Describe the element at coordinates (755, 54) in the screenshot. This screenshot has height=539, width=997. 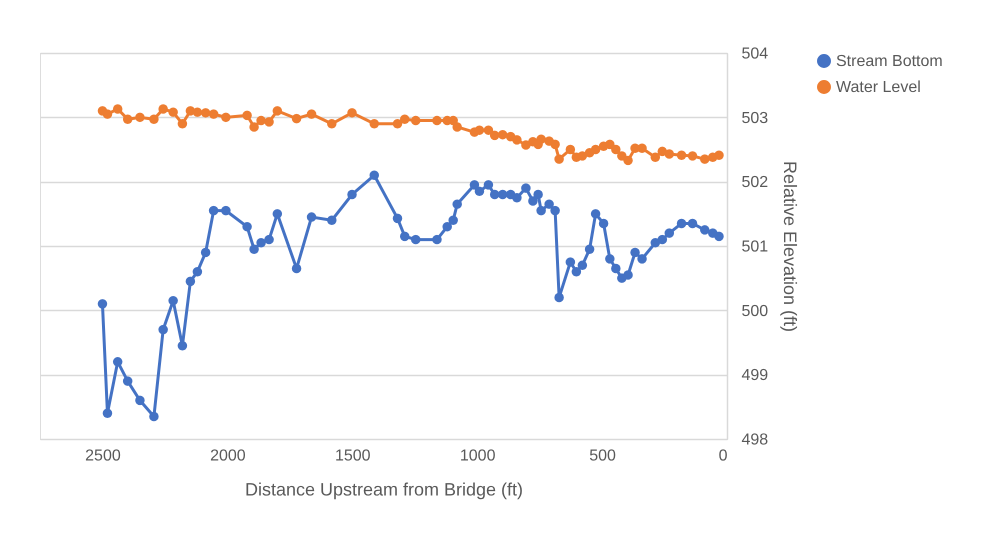
I see `y-tick-label: 504` at that location.